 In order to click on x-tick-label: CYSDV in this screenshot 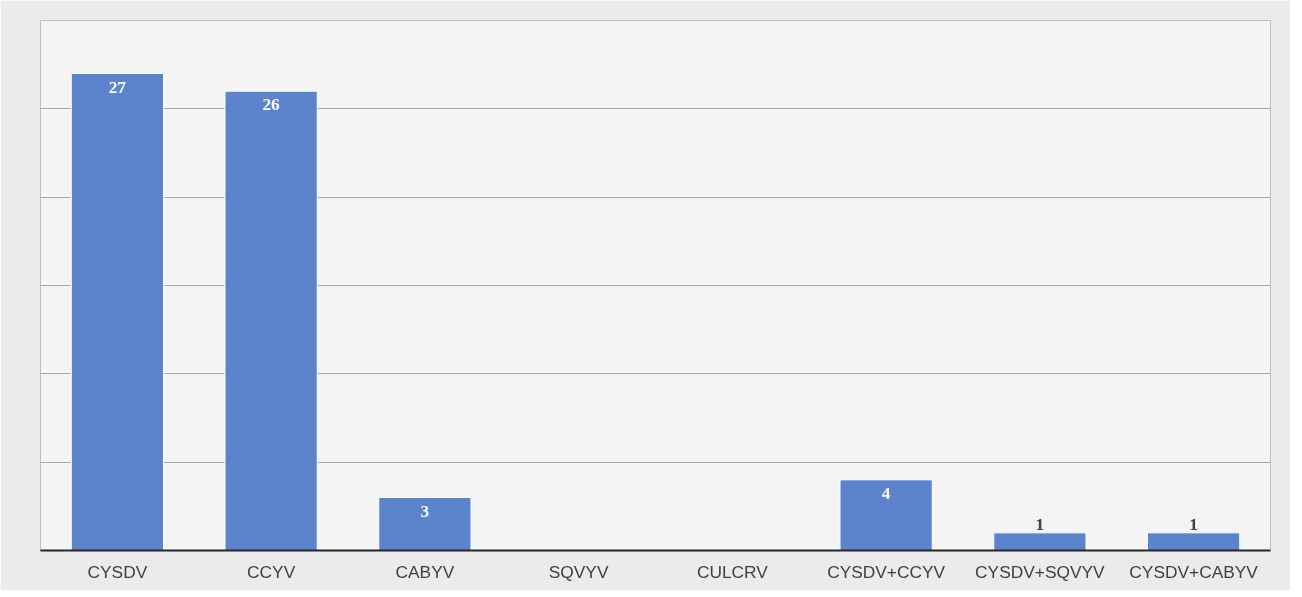, I will do `click(117, 571)`.